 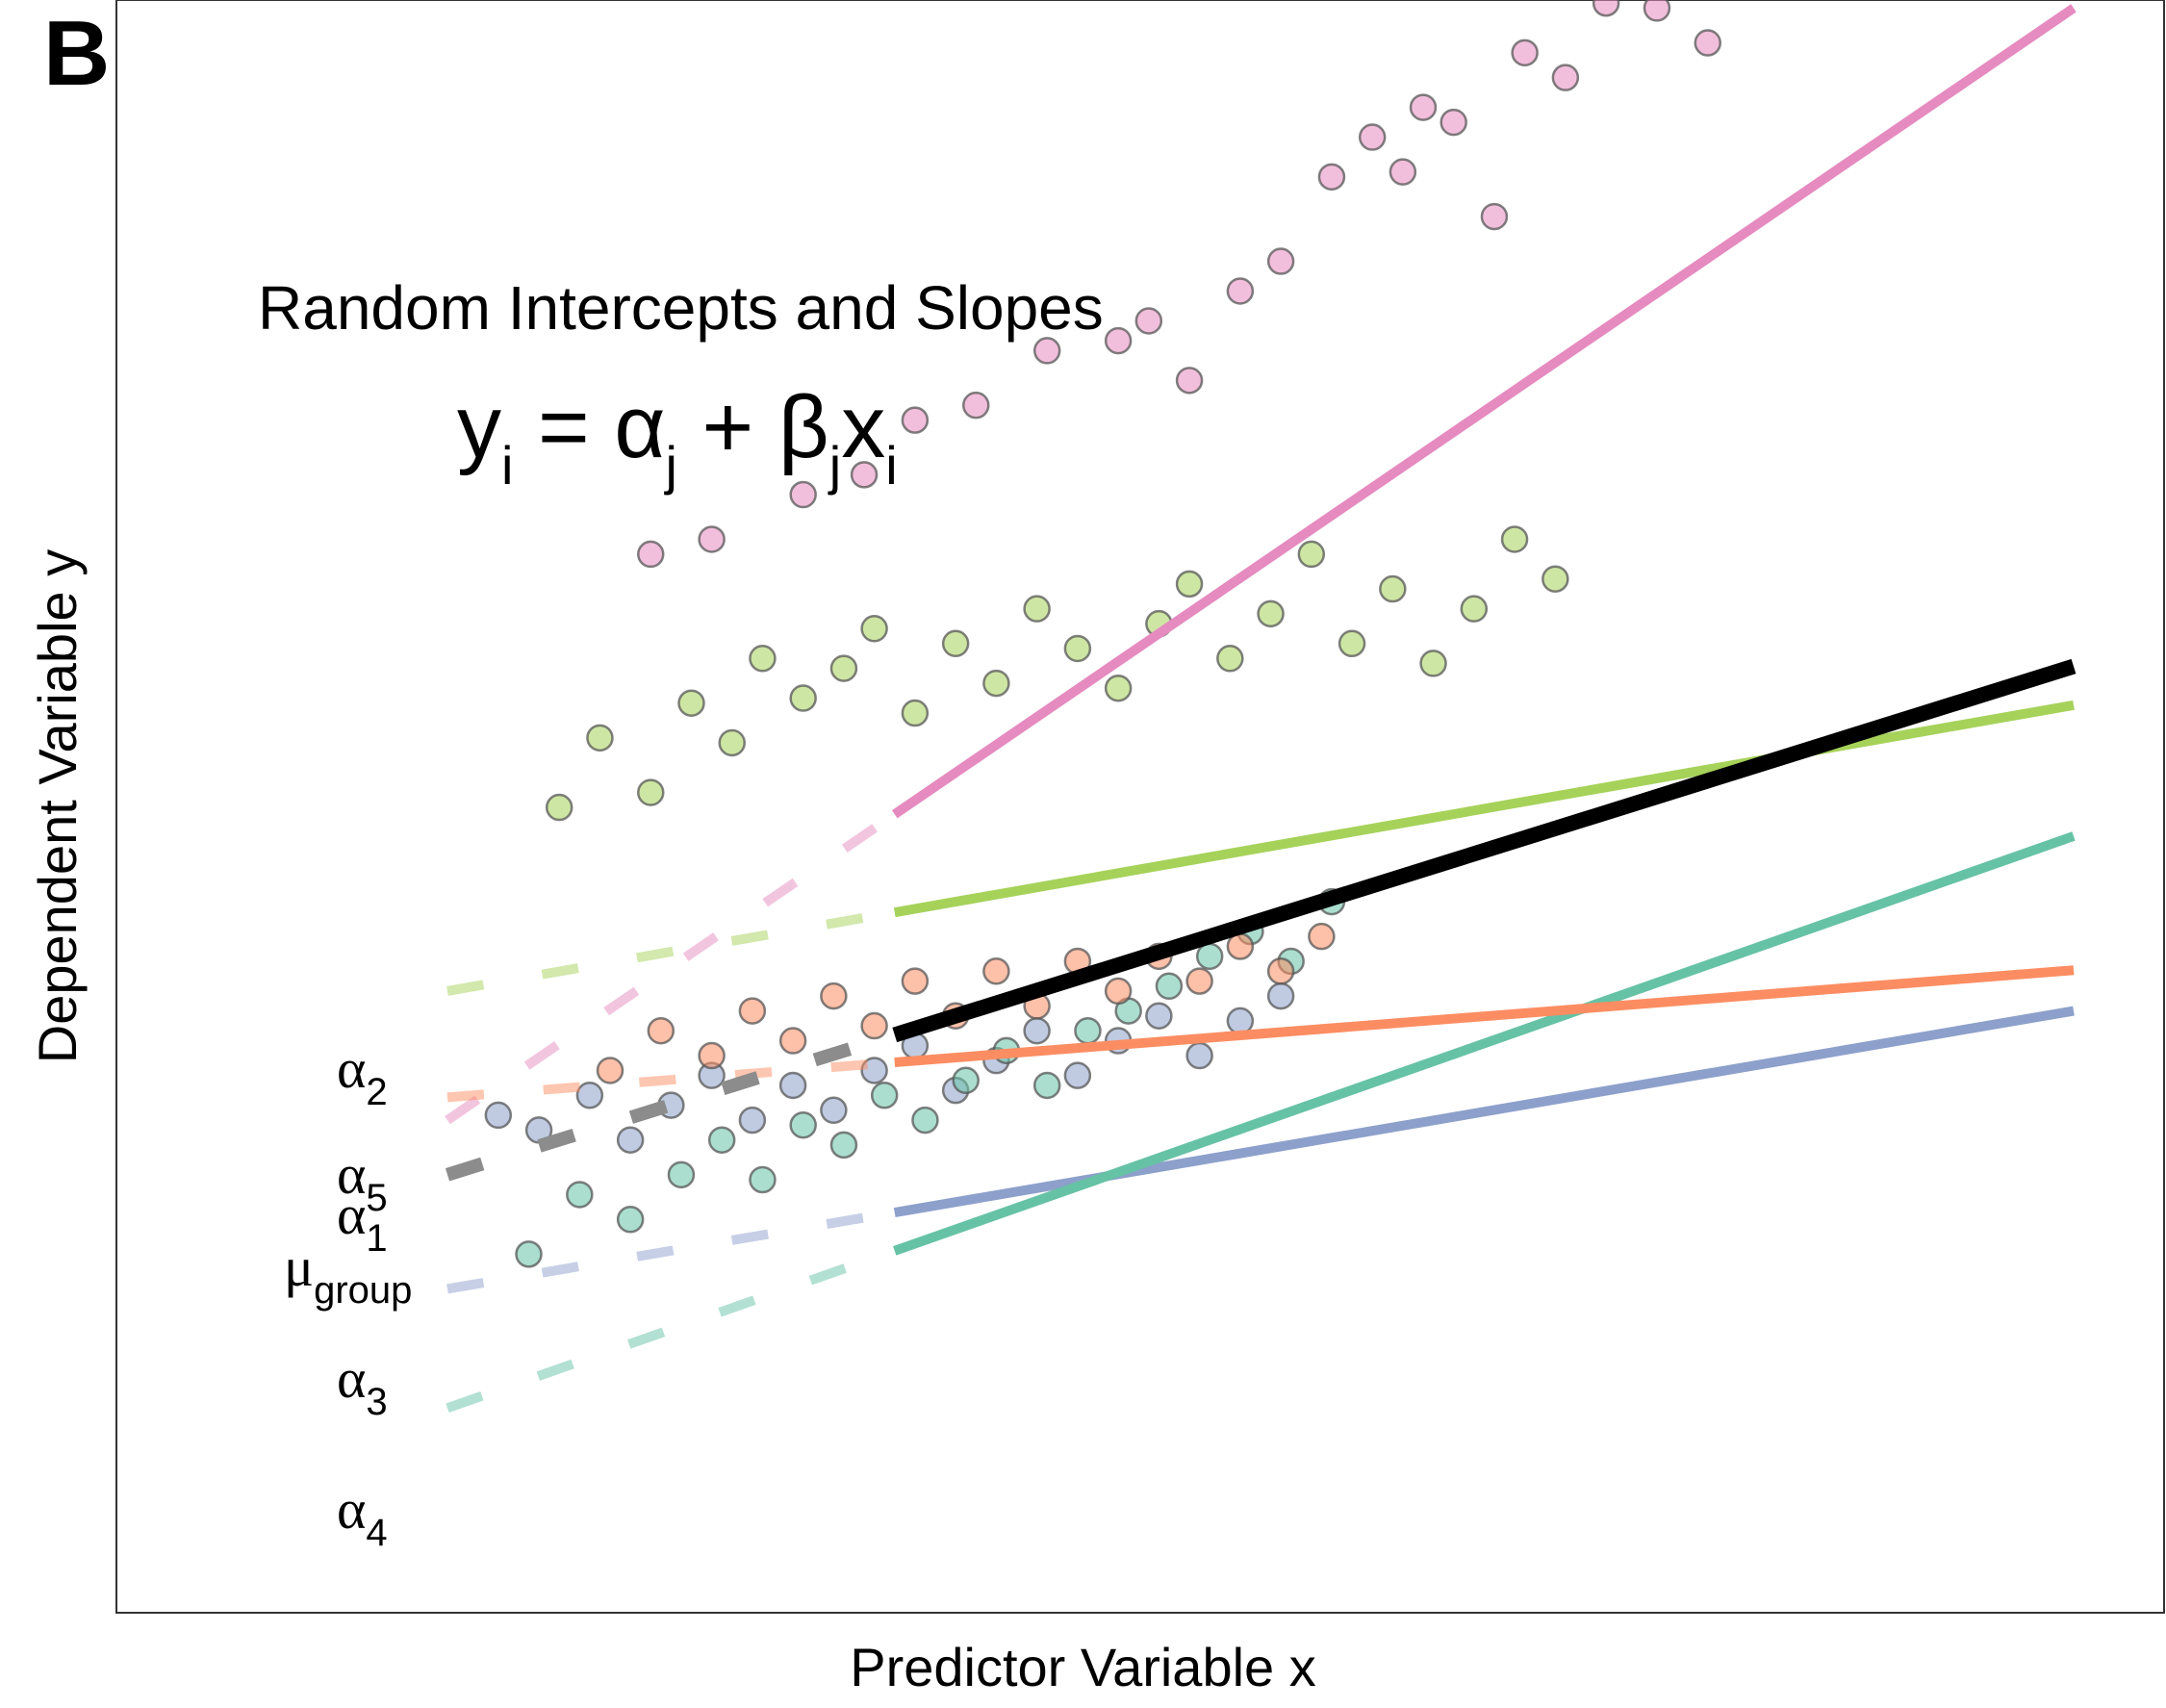 I want to click on model-equation: yi = αj + βjxi, so click(x=677, y=438).